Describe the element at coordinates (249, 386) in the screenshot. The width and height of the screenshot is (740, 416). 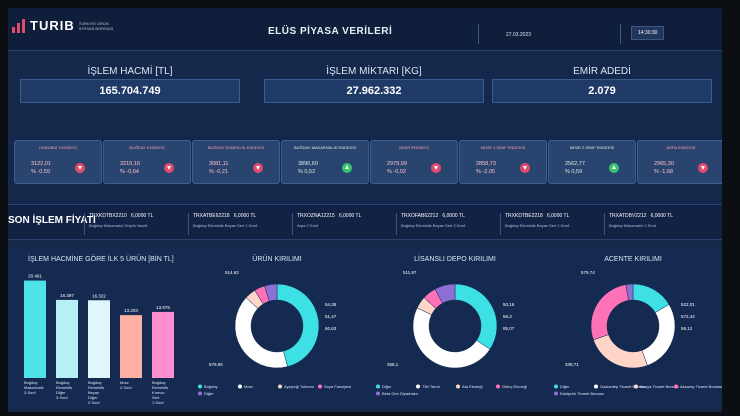
I see `legend-label: Mısır` at that location.